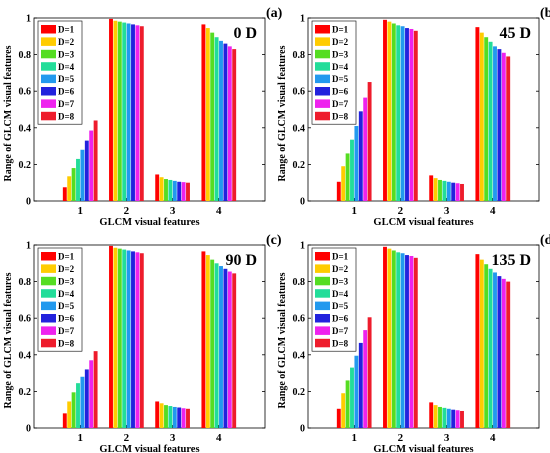  Describe the element at coordinates (127, 211) in the screenshot. I see `x-tick-label: 2` at that location.